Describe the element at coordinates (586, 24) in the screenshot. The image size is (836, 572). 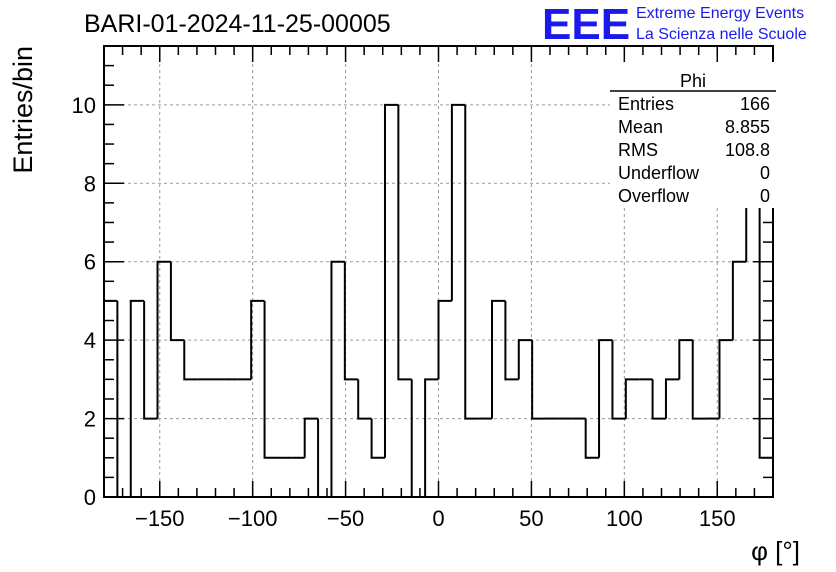
I see `eee-logo: EEE` at that location.